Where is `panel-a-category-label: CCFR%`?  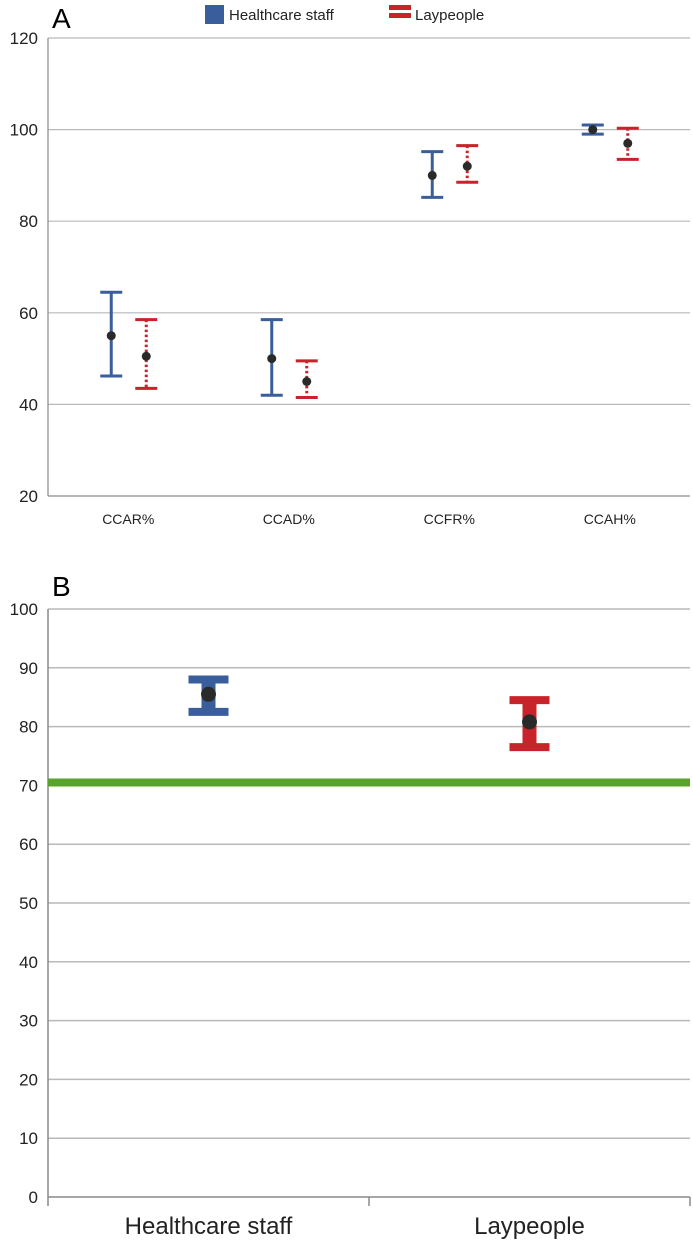
panel-a-category-label: CCFR% is located at coordinates (449, 519).